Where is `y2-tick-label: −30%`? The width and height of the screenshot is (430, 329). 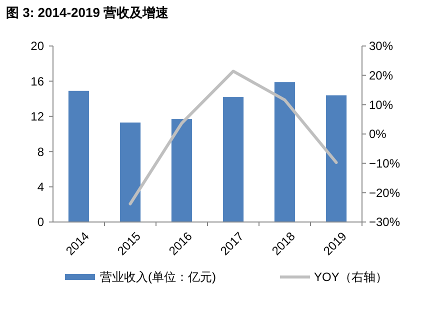
y2-tick-label: −30% is located at coordinates (384, 222).